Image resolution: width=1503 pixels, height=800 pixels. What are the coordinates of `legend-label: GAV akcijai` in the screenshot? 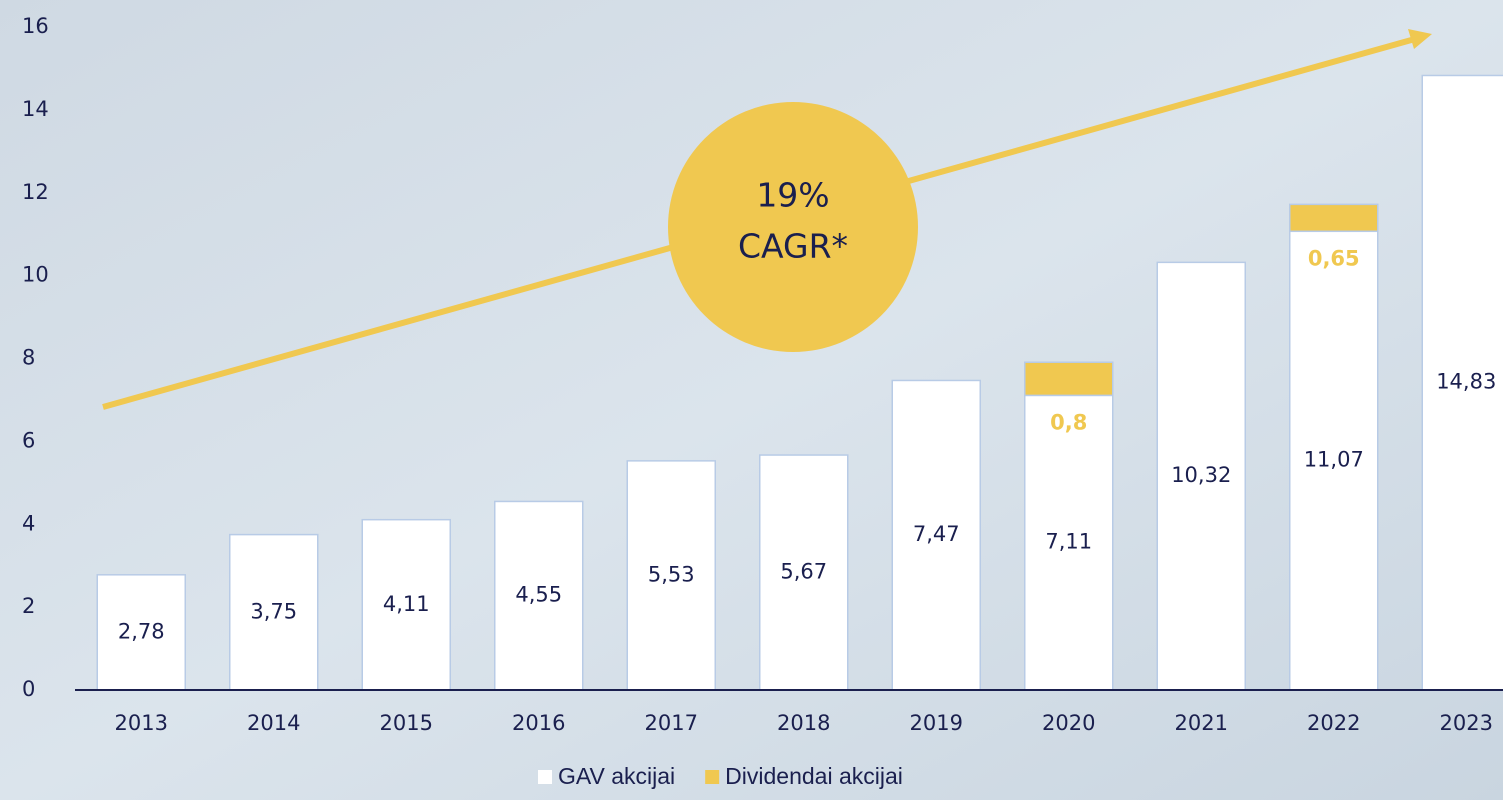 It's located at (616, 776).